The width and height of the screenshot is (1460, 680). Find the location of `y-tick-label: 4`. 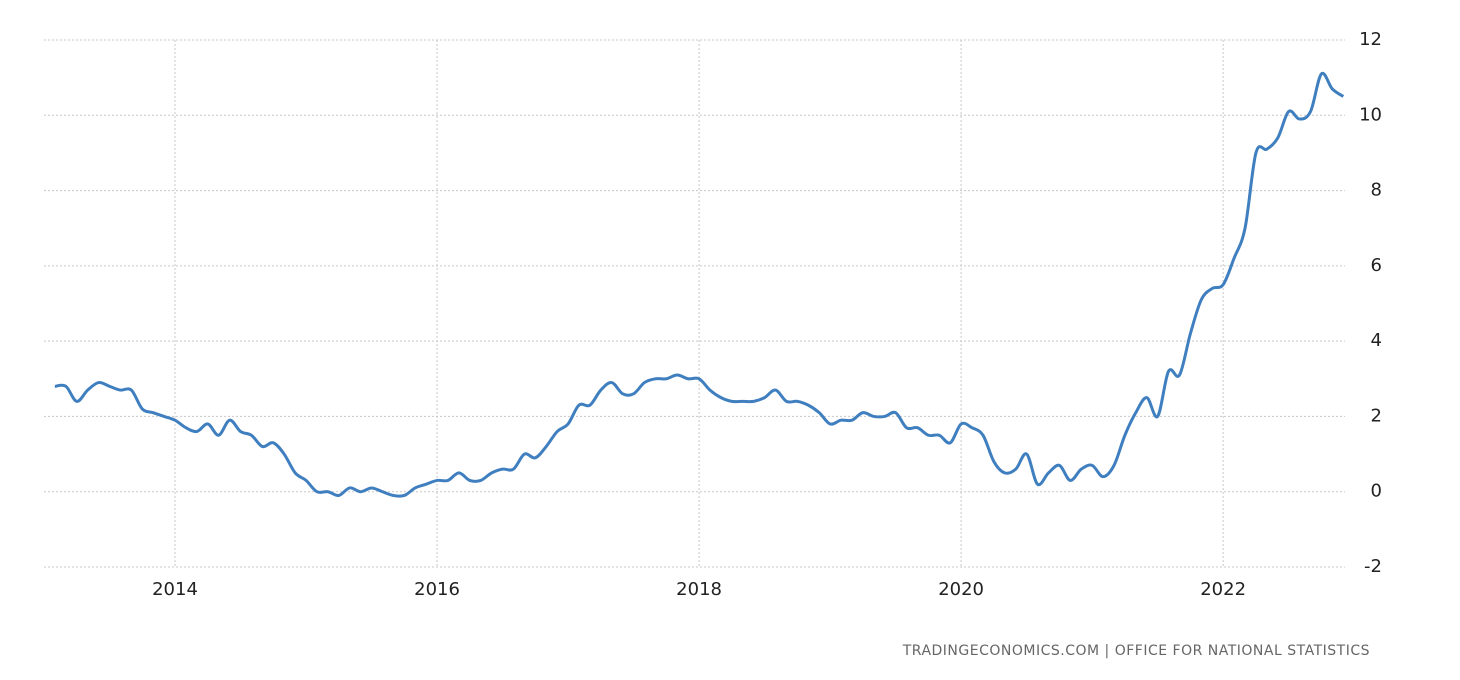

y-tick-label: 4 is located at coordinates (1376, 340).